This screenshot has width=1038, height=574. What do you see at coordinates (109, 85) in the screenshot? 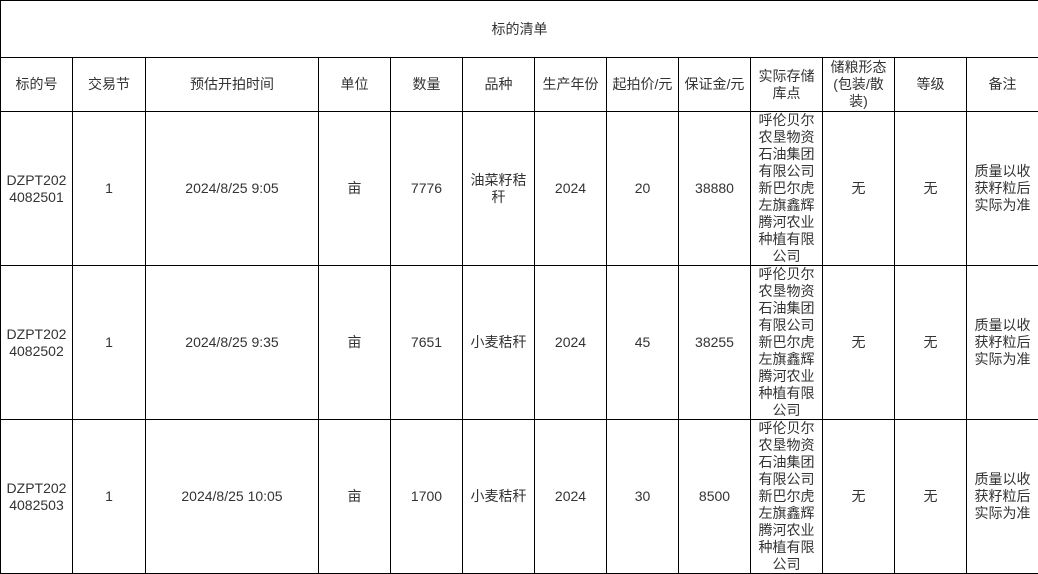
I see `column-header: 交易节` at bounding box center [109, 85].